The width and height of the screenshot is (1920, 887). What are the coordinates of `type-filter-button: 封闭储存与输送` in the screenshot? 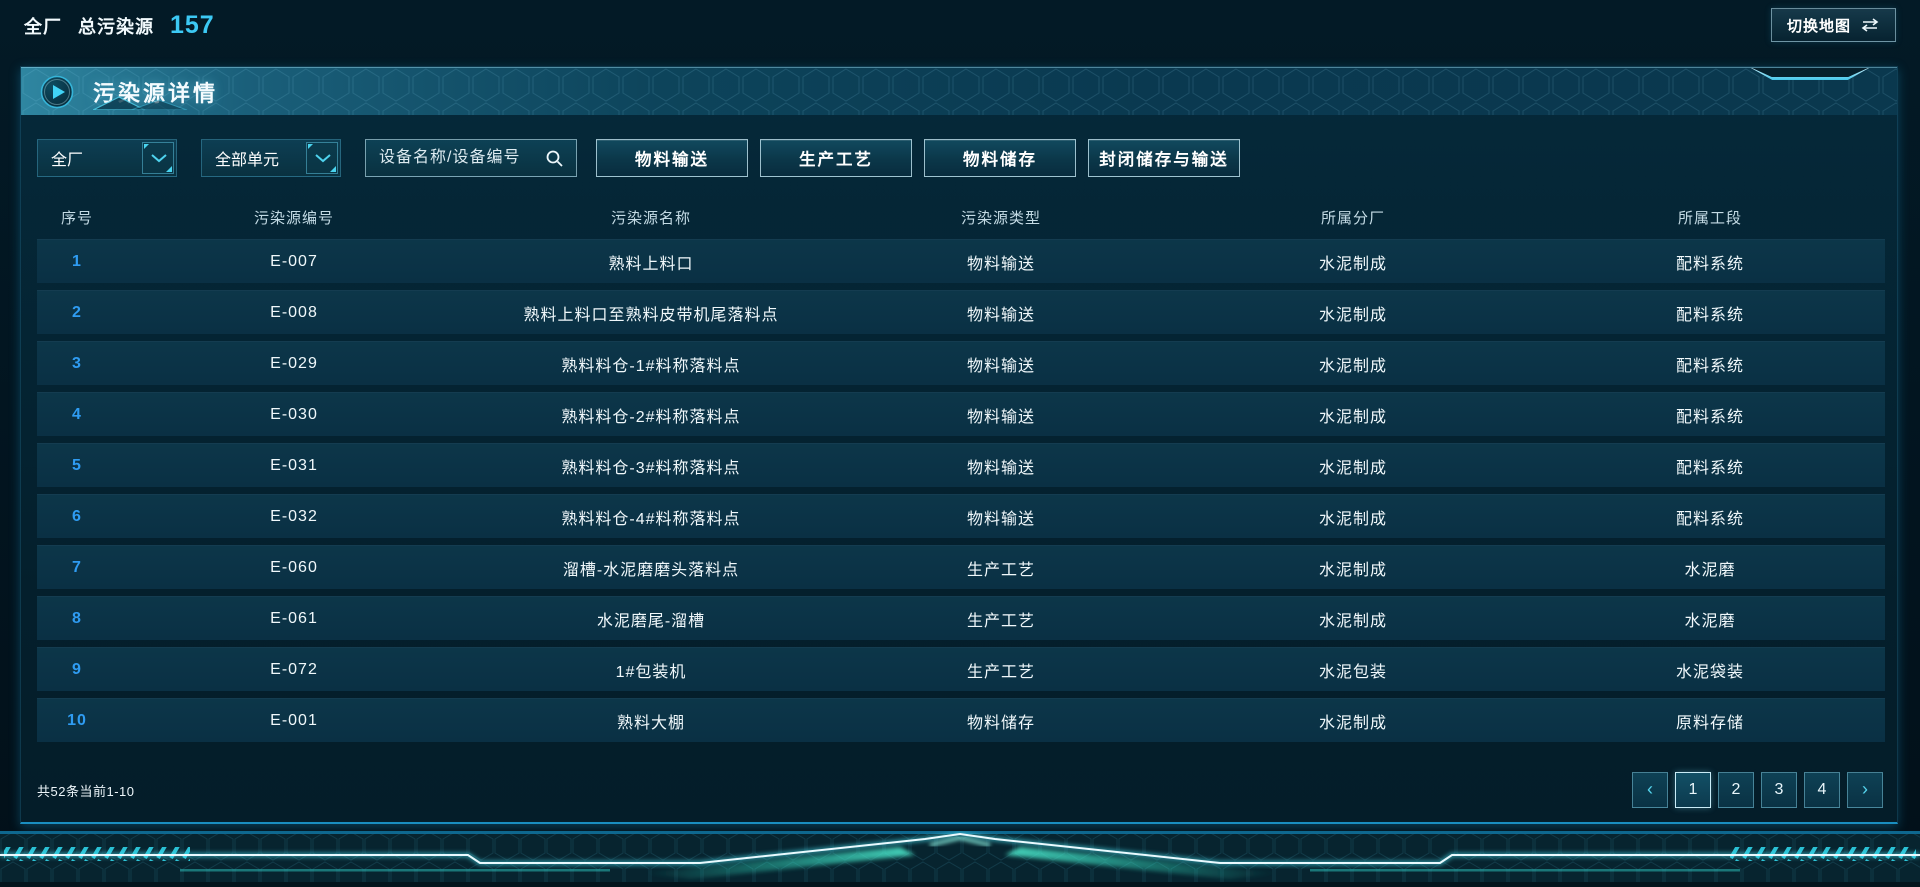 It's located at (1164, 158).